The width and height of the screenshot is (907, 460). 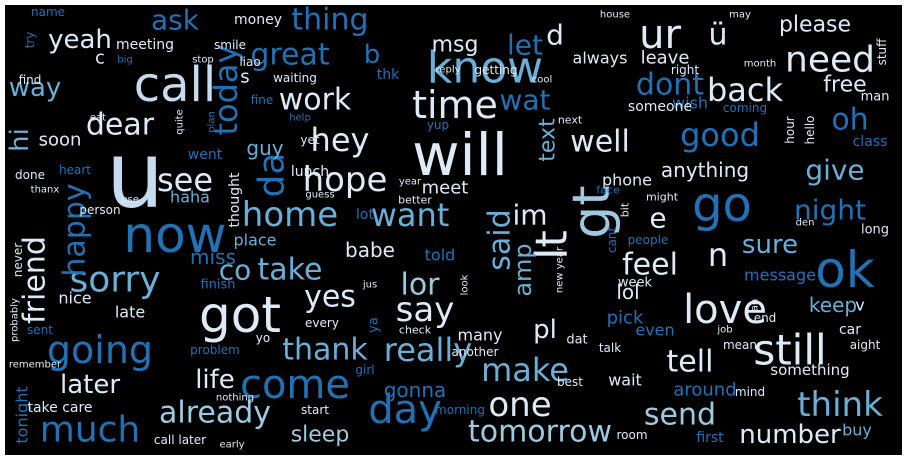 What do you see at coordinates (18, 260) in the screenshot?
I see `word: never` at bounding box center [18, 260].